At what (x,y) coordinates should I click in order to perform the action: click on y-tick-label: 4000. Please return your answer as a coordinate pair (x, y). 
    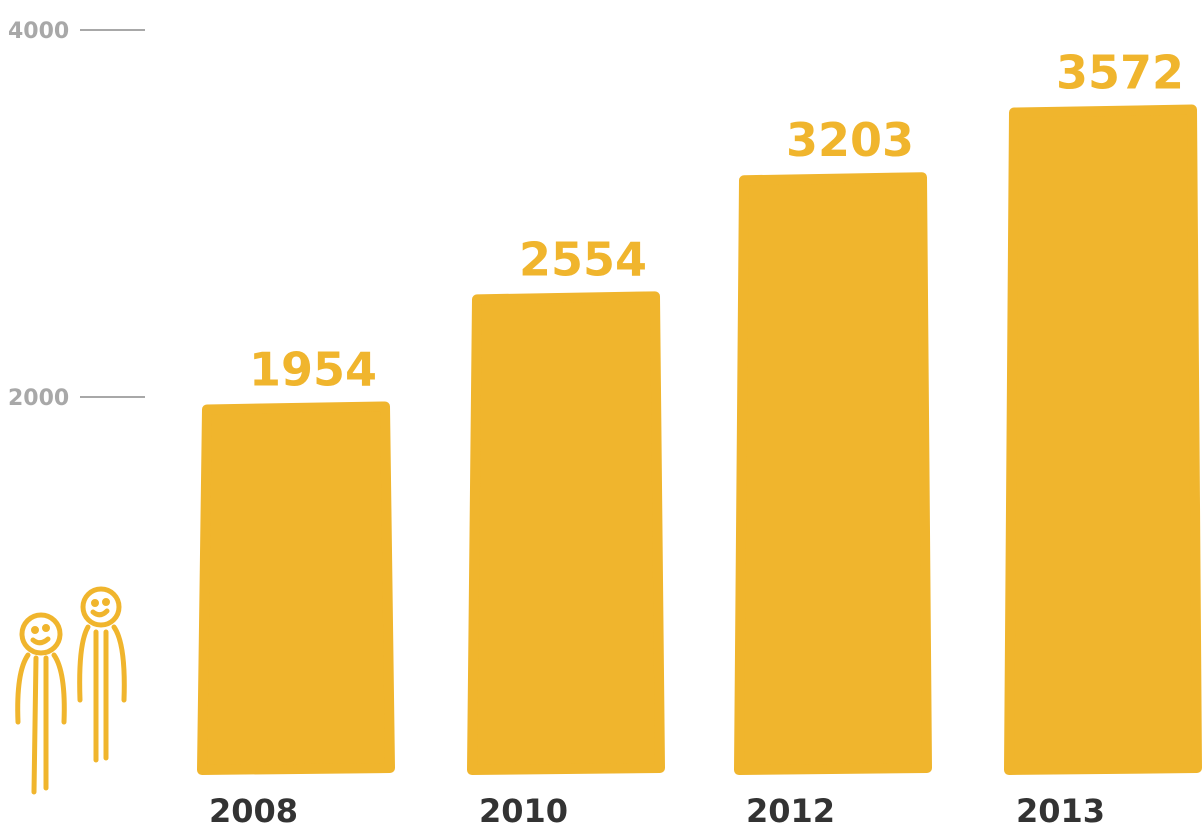
    Looking at the image, I should click on (38, 31).